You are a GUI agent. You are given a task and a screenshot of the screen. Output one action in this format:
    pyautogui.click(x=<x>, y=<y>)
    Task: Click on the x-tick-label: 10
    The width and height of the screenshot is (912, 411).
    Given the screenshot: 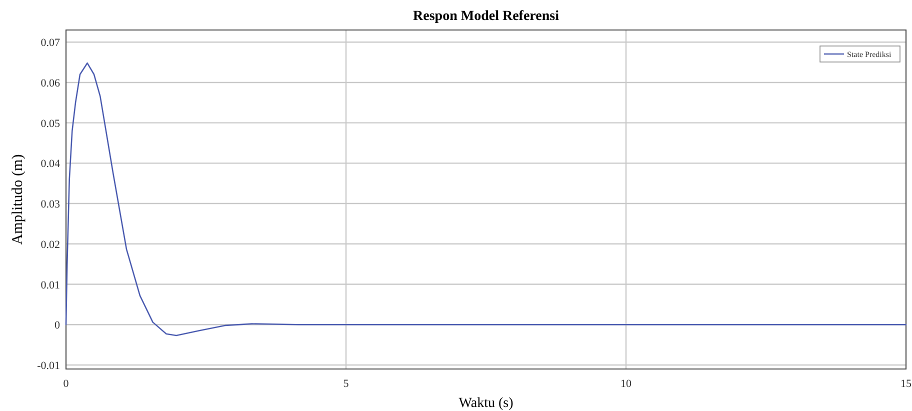 What is the action you would take?
    pyautogui.click(x=626, y=384)
    